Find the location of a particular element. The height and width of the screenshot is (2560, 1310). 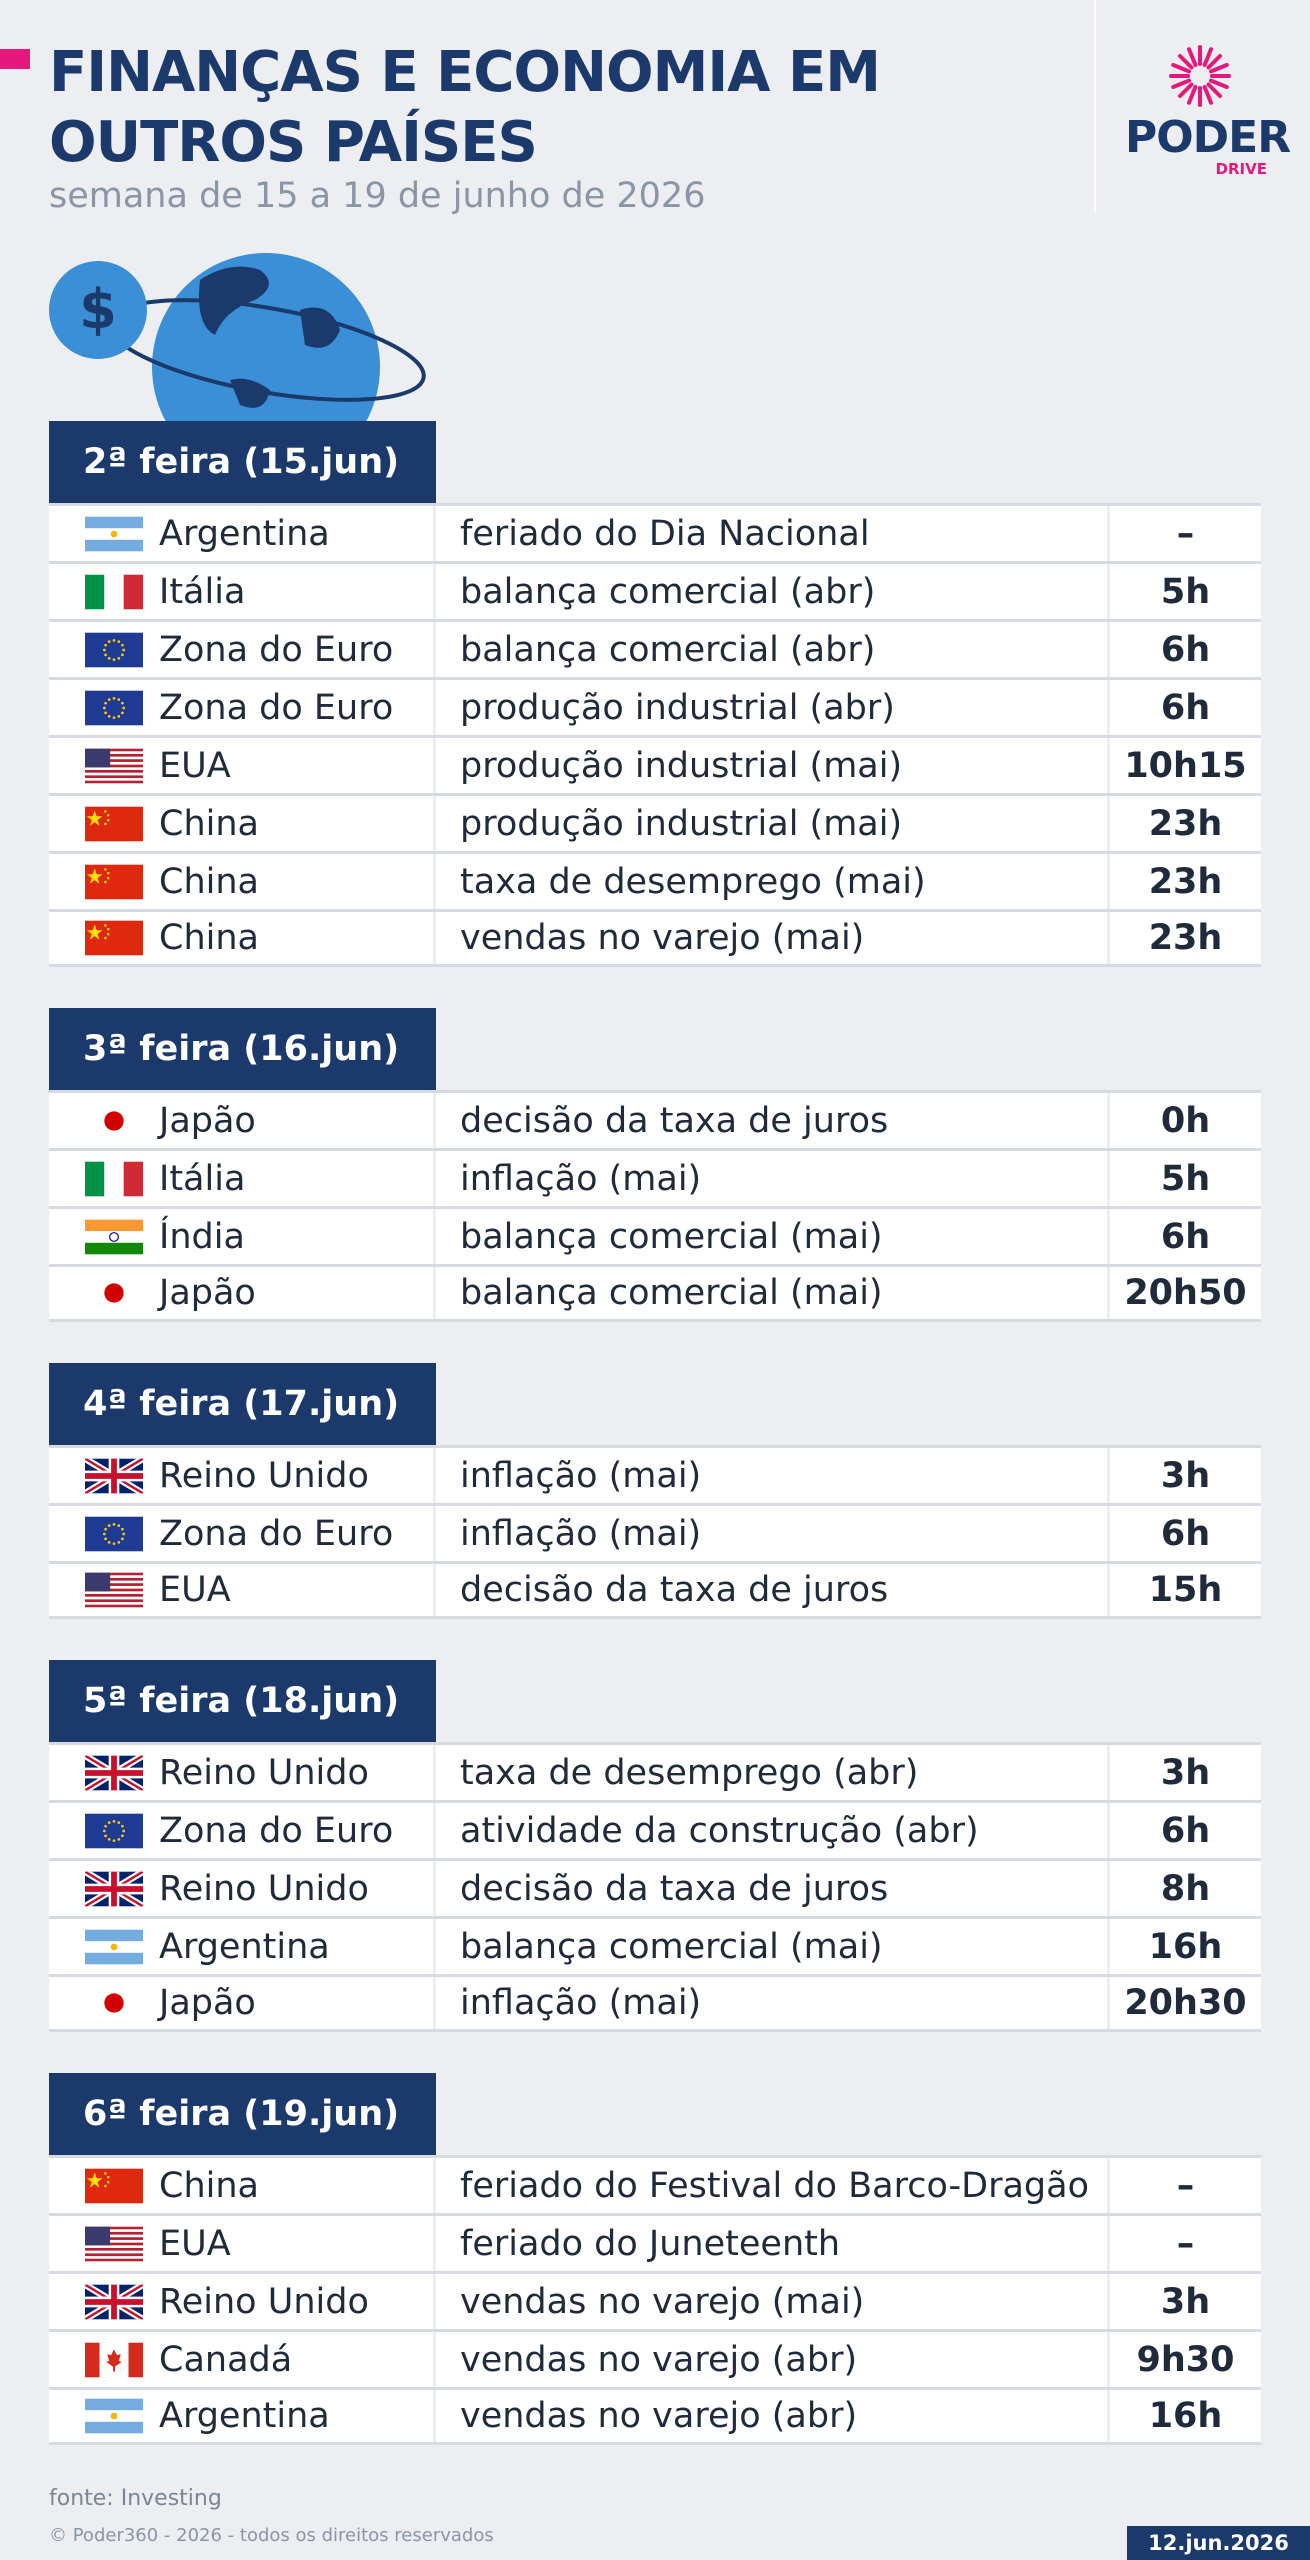

country: EUA is located at coordinates (195, 2243).